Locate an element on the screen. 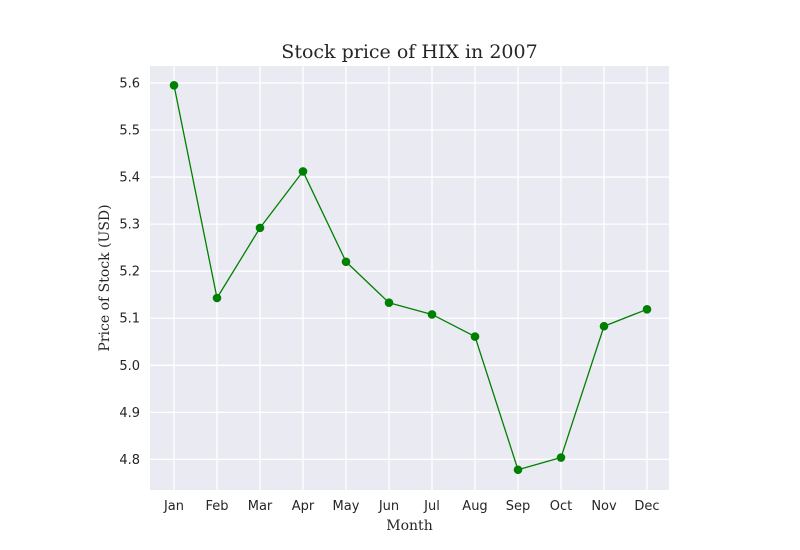 The width and height of the screenshot is (800, 550). y-tick-label: 4.8 is located at coordinates (129, 460).